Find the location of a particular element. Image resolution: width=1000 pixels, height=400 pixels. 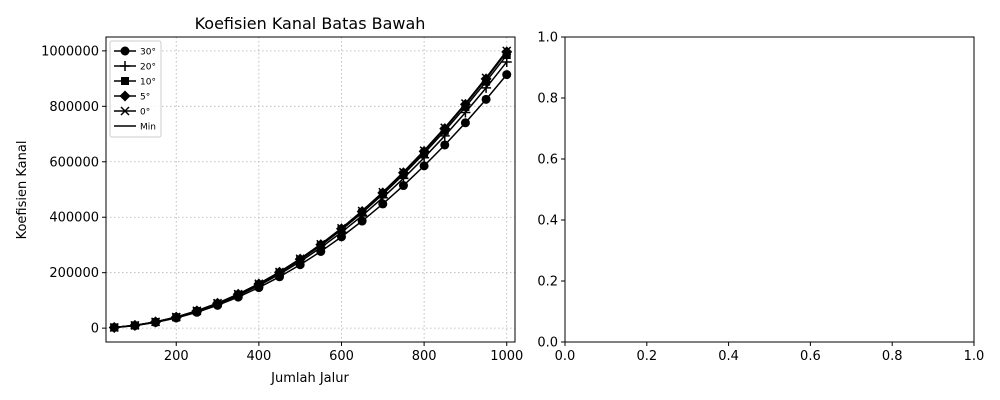

y-tick-label: 800000 is located at coordinates (74, 107).